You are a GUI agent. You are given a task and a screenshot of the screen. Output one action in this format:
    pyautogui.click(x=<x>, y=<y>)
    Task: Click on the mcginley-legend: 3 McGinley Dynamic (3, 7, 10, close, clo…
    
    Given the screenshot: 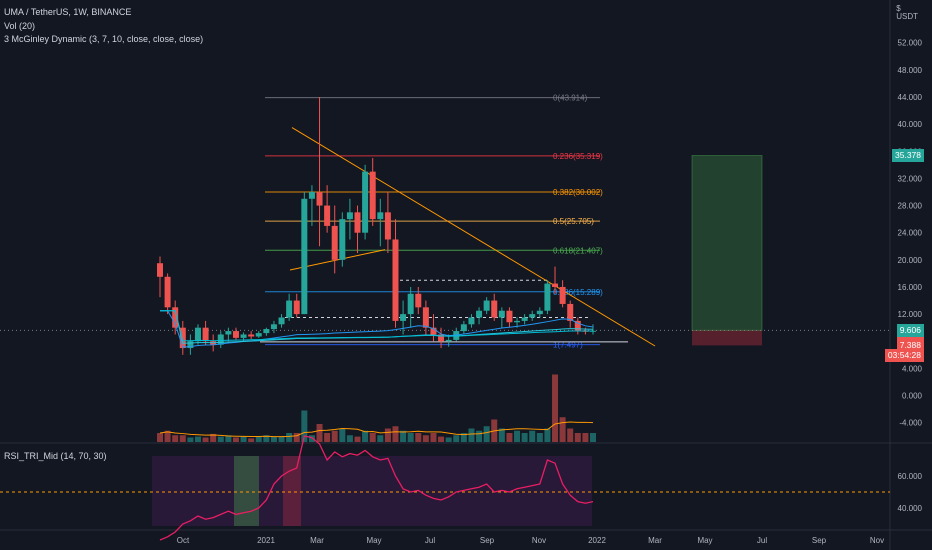 What is the action you would take?
    pyautogui.click(x=104, y=39)
    